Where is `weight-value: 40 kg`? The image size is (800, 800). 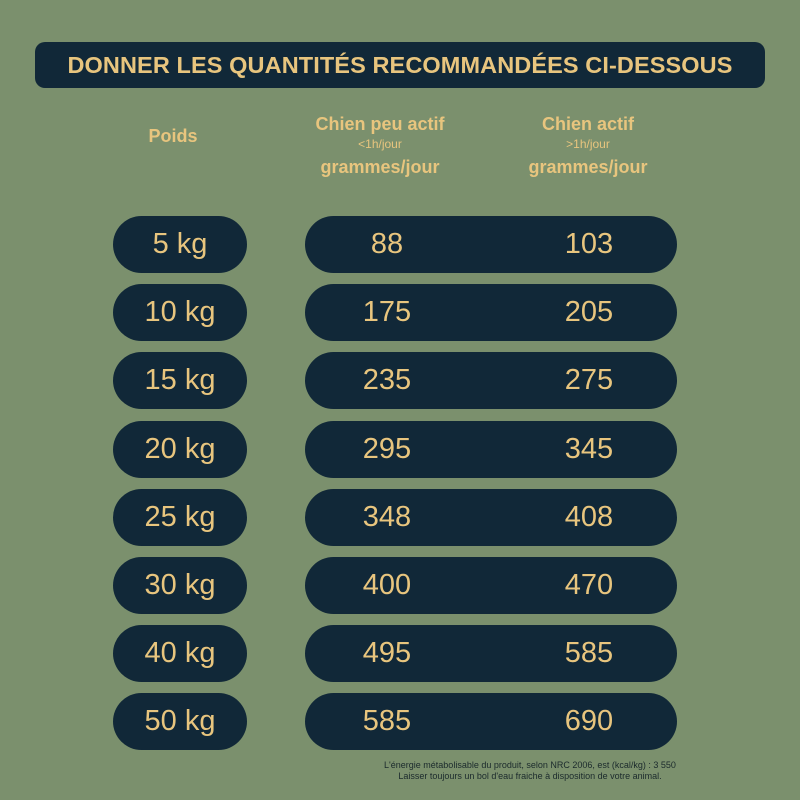 weight-value: 40 kg is located at coordinates (180, 653).